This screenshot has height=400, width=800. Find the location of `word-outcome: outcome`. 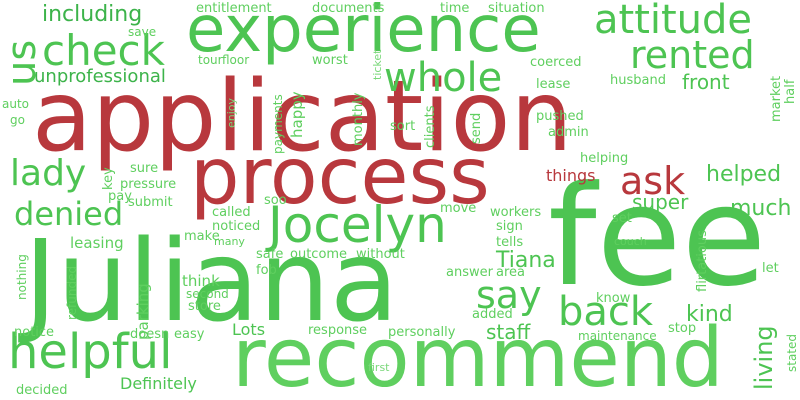

word-outcome: outcome is located at coordinates (319, 254).